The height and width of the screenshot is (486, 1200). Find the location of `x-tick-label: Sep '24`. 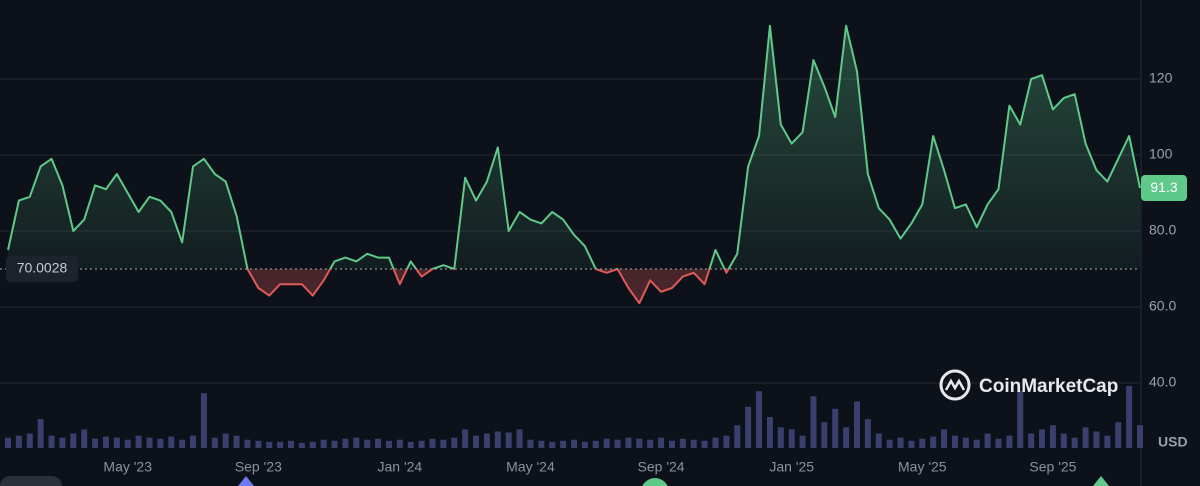

x-tick-label: Sep '24 is located at coordinates (661, 467).